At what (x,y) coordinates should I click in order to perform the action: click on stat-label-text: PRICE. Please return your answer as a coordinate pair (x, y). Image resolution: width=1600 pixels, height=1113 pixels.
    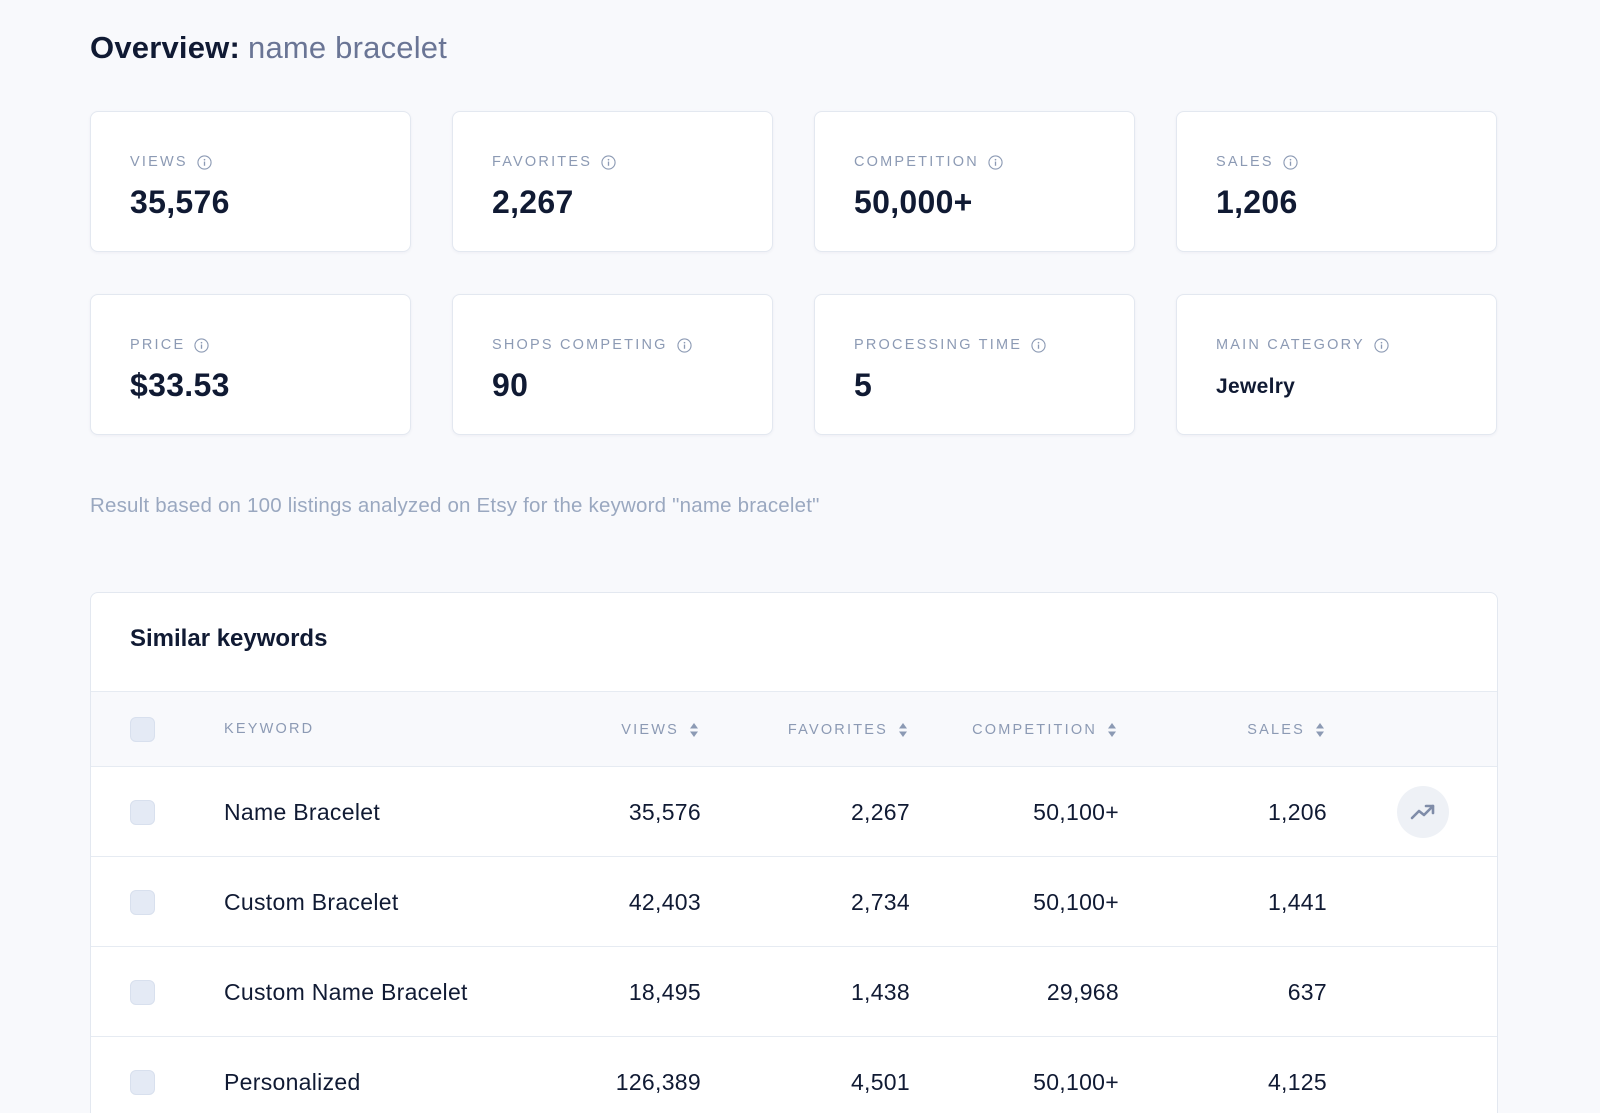
    Looking at the image, I should click on (158, 345).